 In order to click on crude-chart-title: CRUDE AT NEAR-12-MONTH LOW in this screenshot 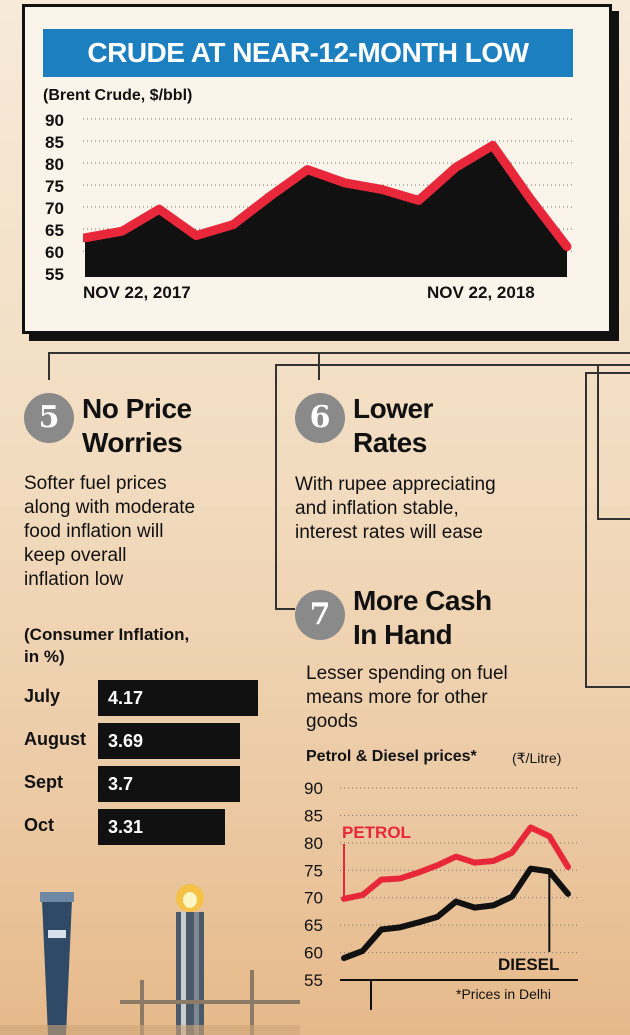, I will do `click(308, 53)`.